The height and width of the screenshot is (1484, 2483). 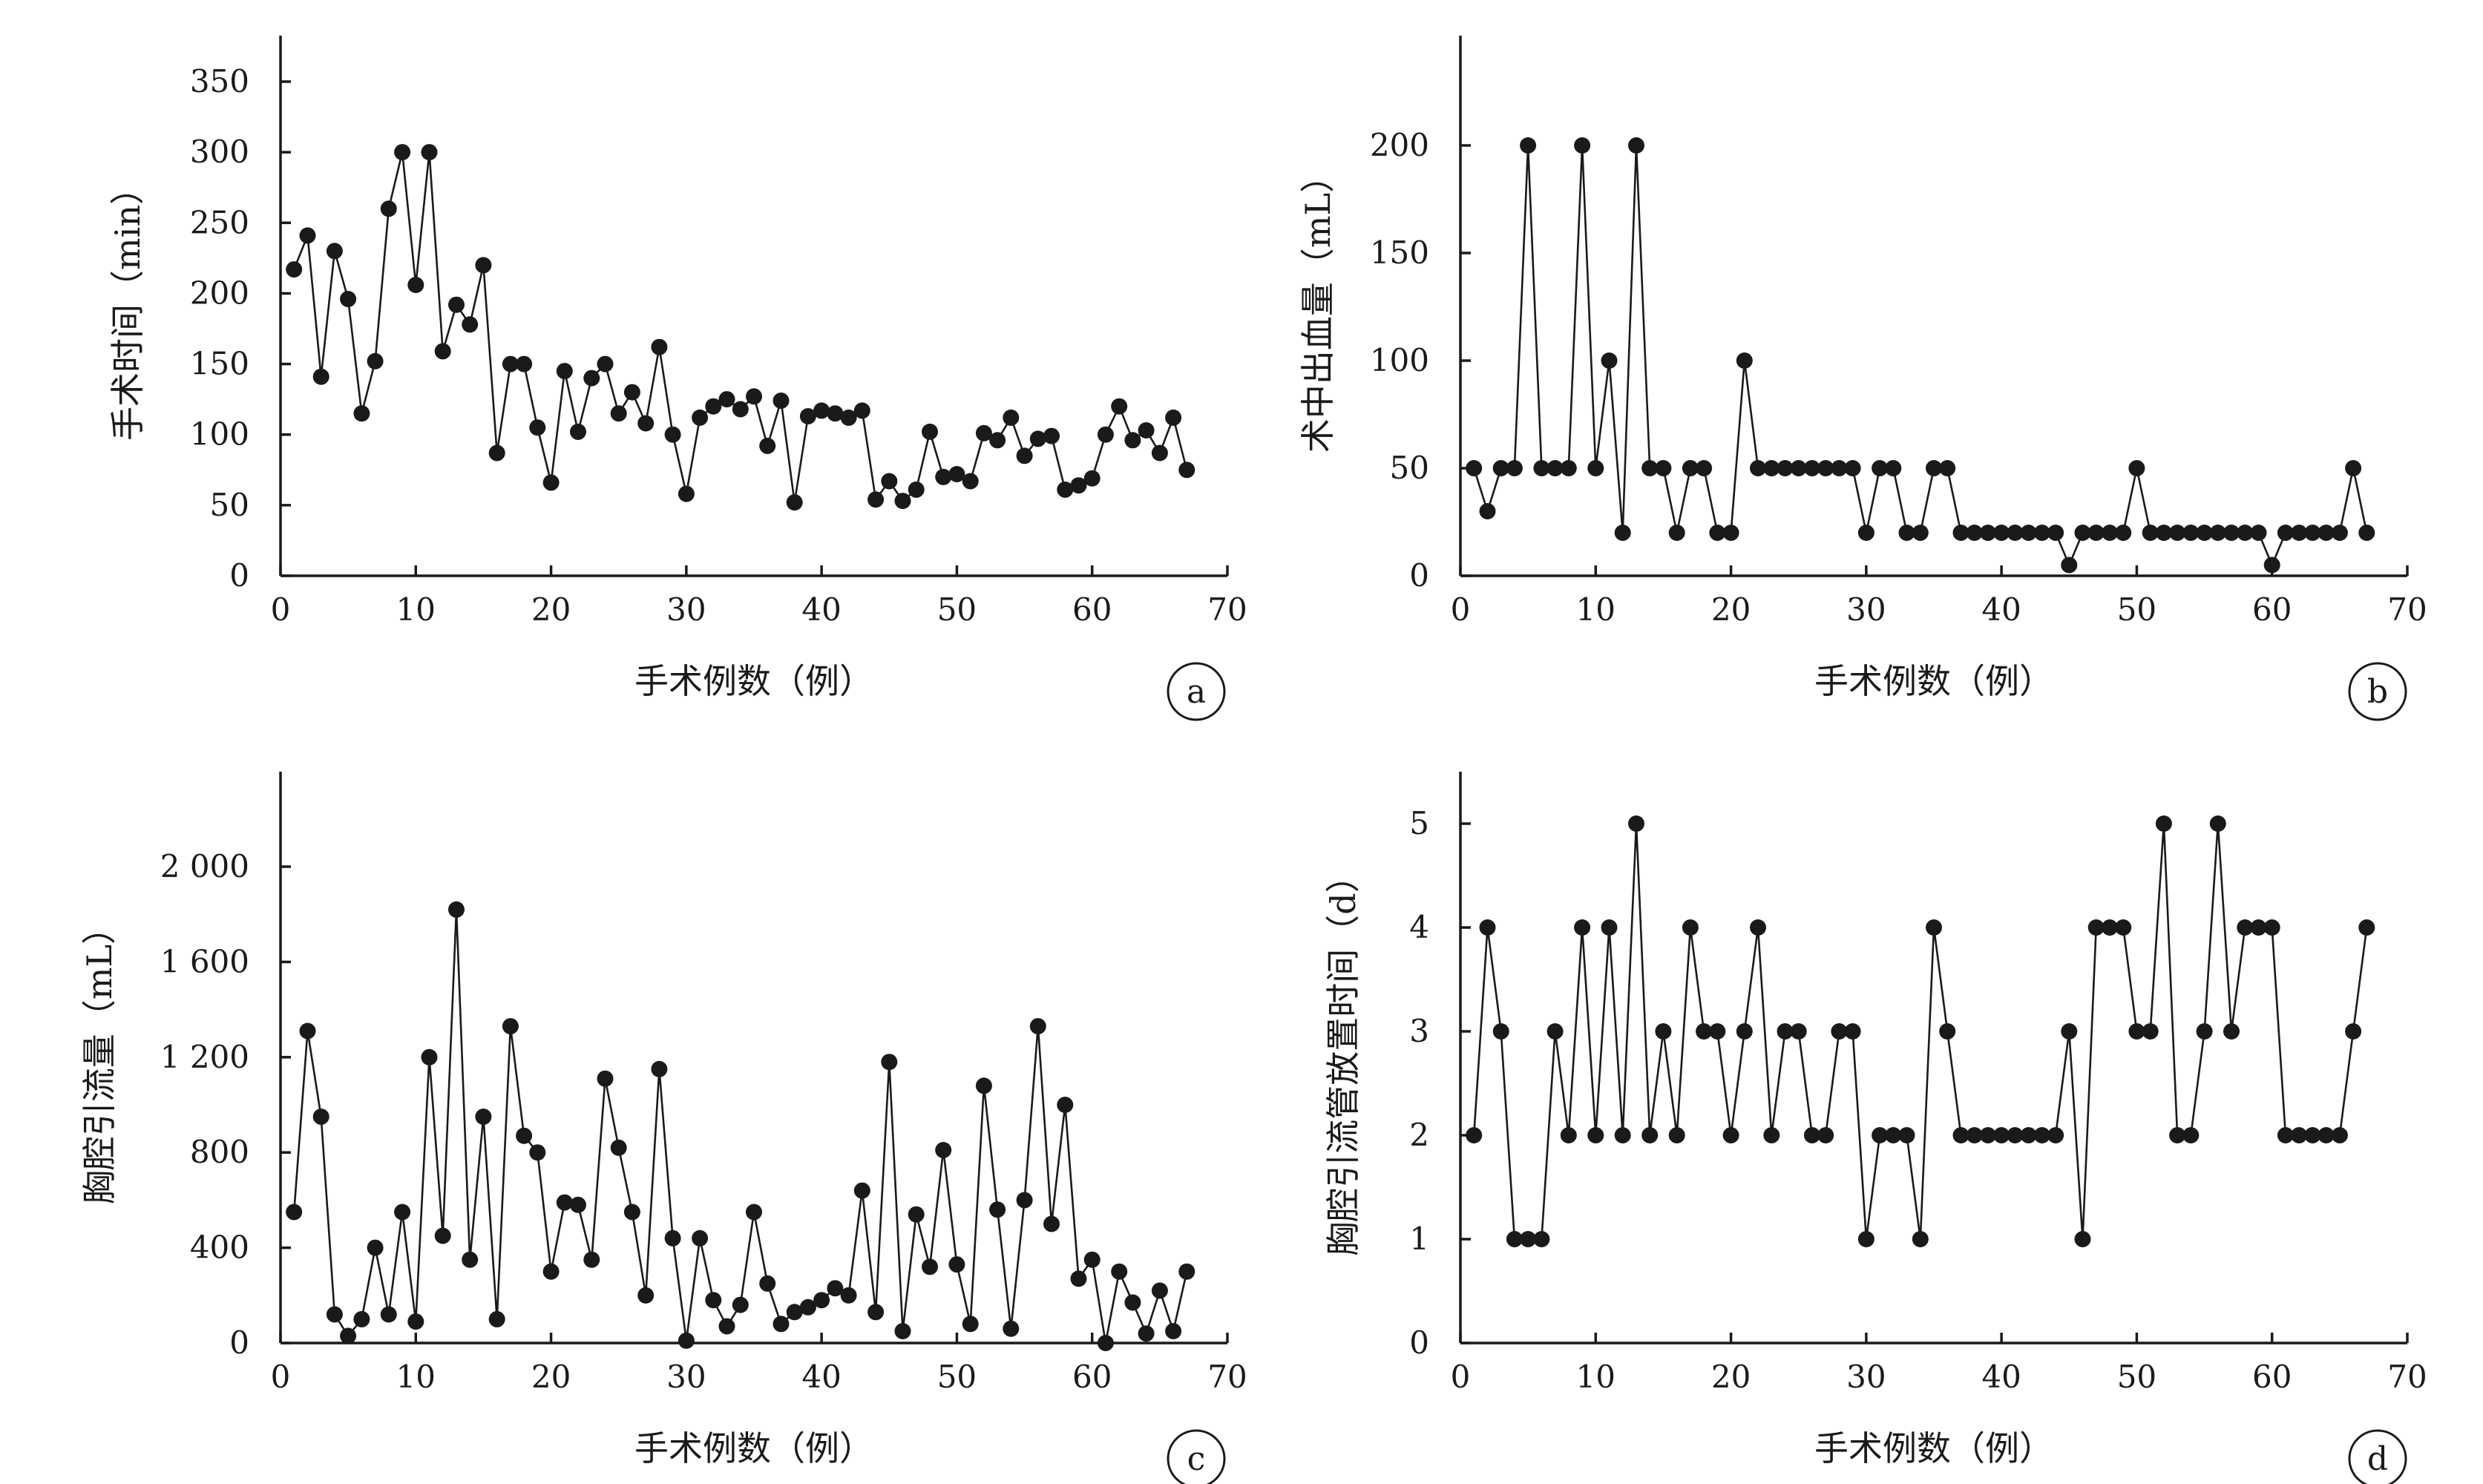 What do you see at coordinates (219, 81) in the screenshot?
I see `y-tick-label: 350` at bounding box center [219, 81].